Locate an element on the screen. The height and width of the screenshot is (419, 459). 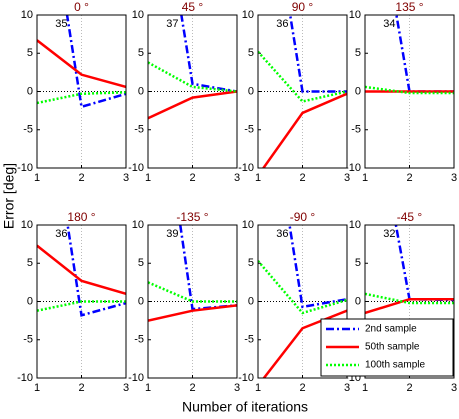
plot-area is located at coordinates (81, 91).